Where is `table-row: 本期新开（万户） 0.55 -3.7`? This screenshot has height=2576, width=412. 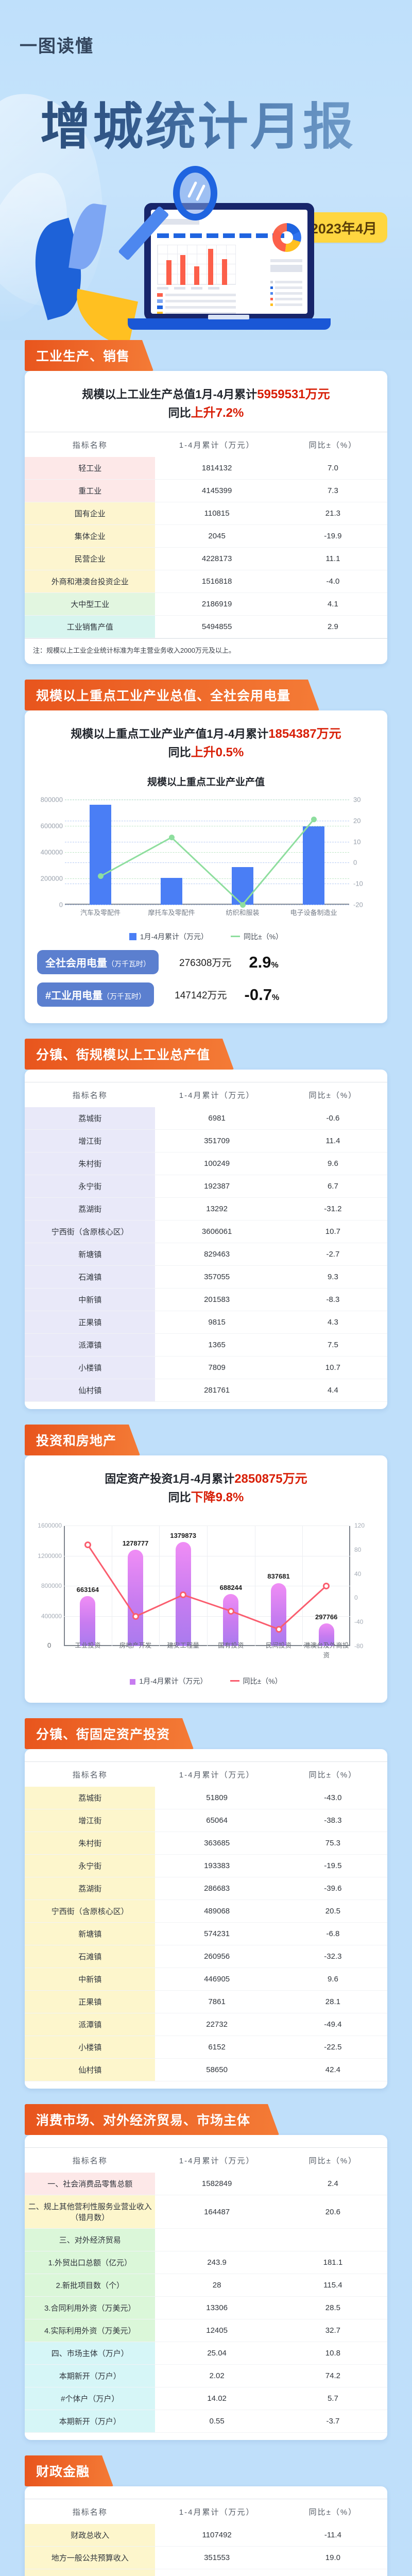
table-row: 本期新开（万户） 0.55 -3.7 is located at coordinates (206, 2421).